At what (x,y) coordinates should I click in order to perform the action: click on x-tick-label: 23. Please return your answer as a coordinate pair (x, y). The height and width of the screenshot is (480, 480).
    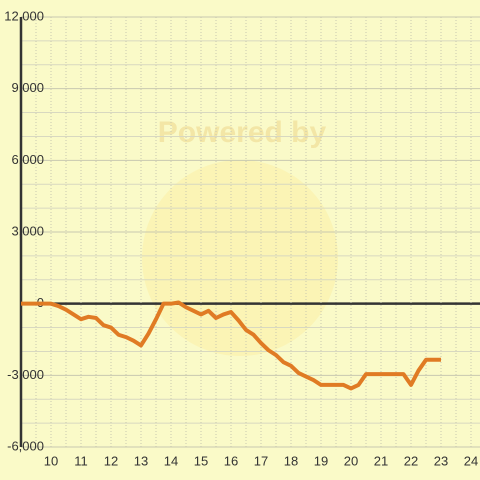
    Looking at the image, I should click on (441, 460).